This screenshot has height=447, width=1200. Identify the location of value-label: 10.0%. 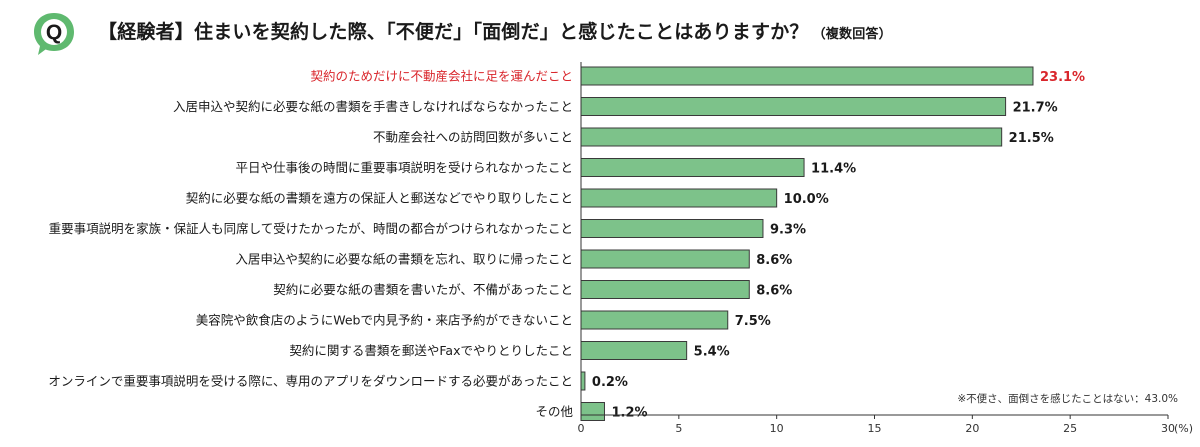
(806, 199).